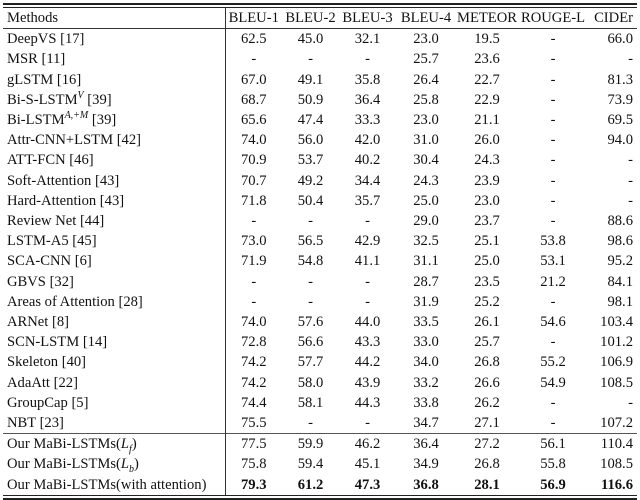 This screenshot has height=500, width=640. I want to click on value-cell: 55.2, so click(553, 362).